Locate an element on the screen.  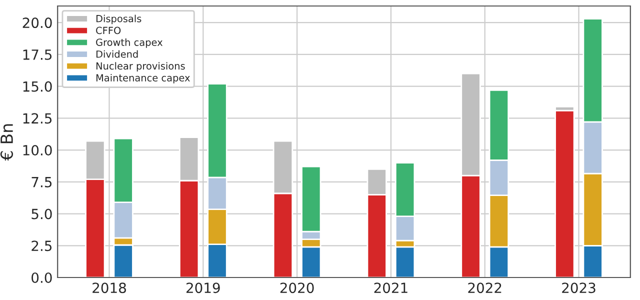
y-tick-label: 17.5 is located at coordinates (37, 55).